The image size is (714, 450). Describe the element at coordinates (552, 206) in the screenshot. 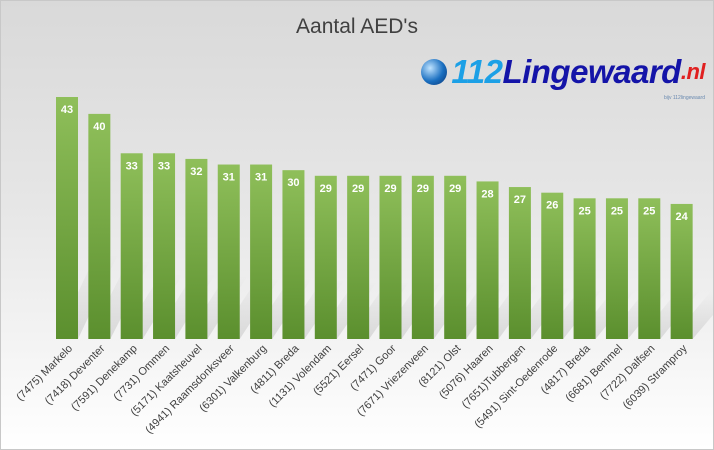

I see `data-label: 26` at that location.